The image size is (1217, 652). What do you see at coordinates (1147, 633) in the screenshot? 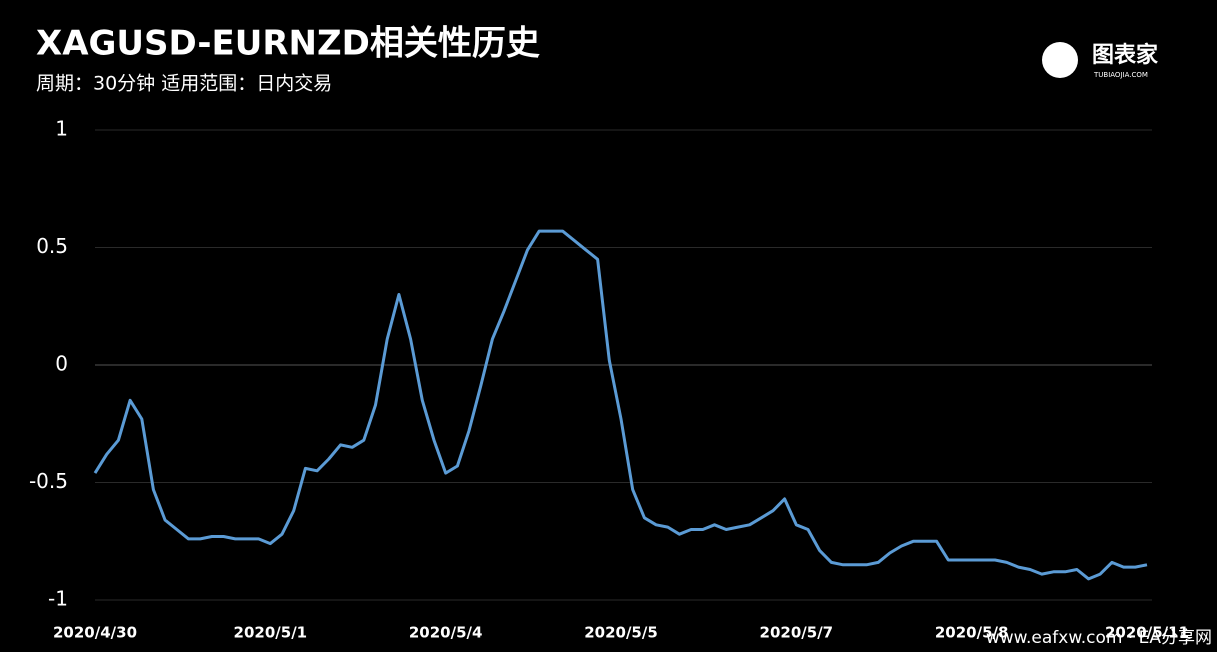
I see `x-tick-label: 2020/5/11` at bounding box center [1147, 633].